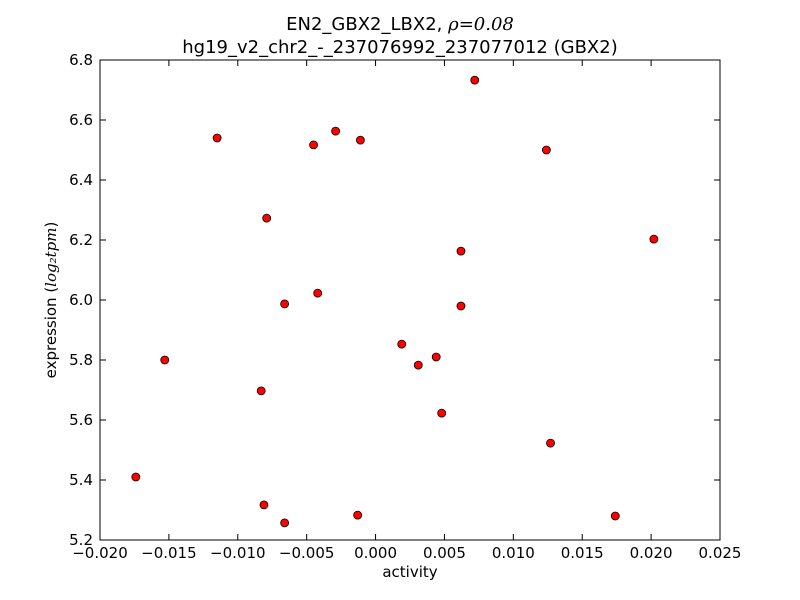  I want to click on x-tick-label: 0.015, so click(582, 553).